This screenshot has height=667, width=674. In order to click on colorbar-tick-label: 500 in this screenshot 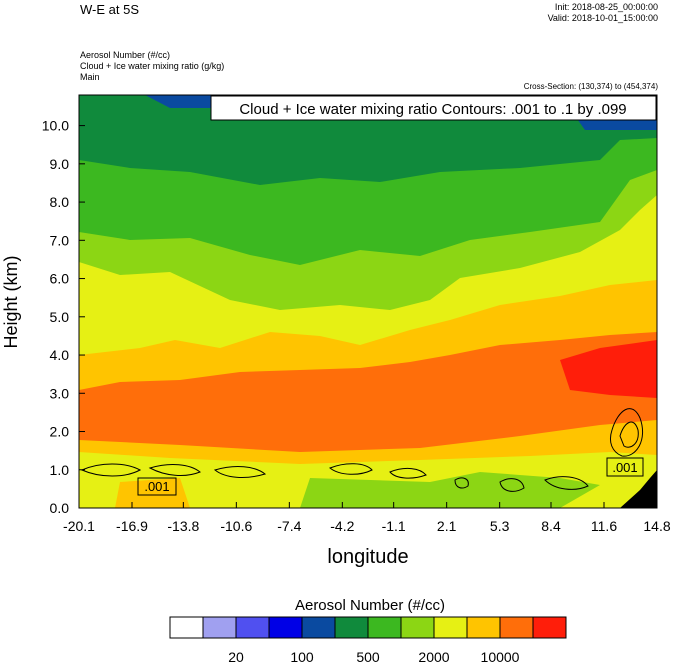, I will do `click(368, 657)`.